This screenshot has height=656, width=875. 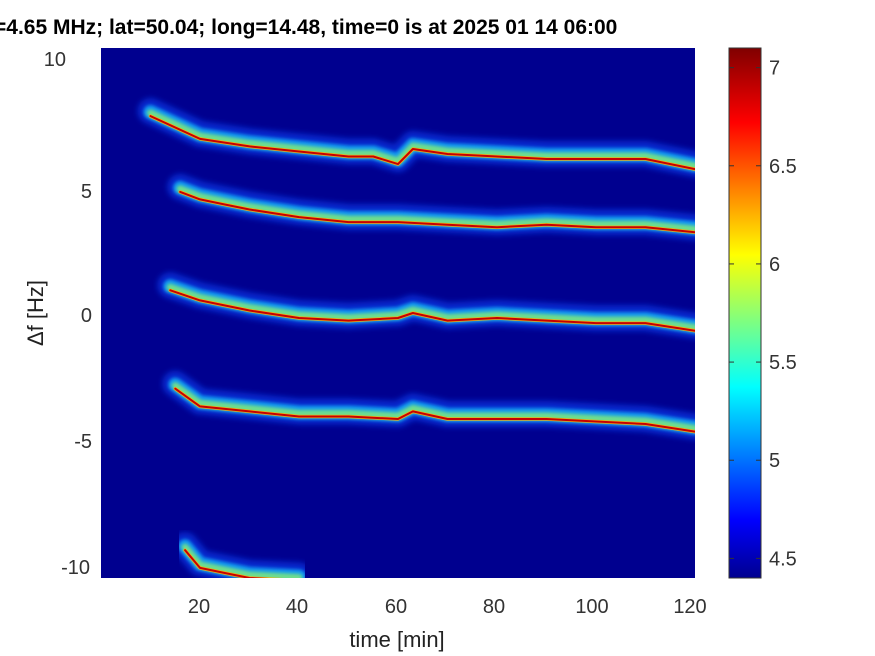 I want to click on colorbar-tick-label: 6.5, so click(x=783, y=167).